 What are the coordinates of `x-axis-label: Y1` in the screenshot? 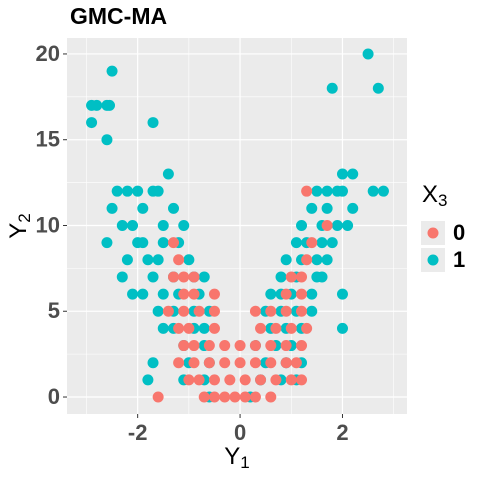 It's located at (236, 457).